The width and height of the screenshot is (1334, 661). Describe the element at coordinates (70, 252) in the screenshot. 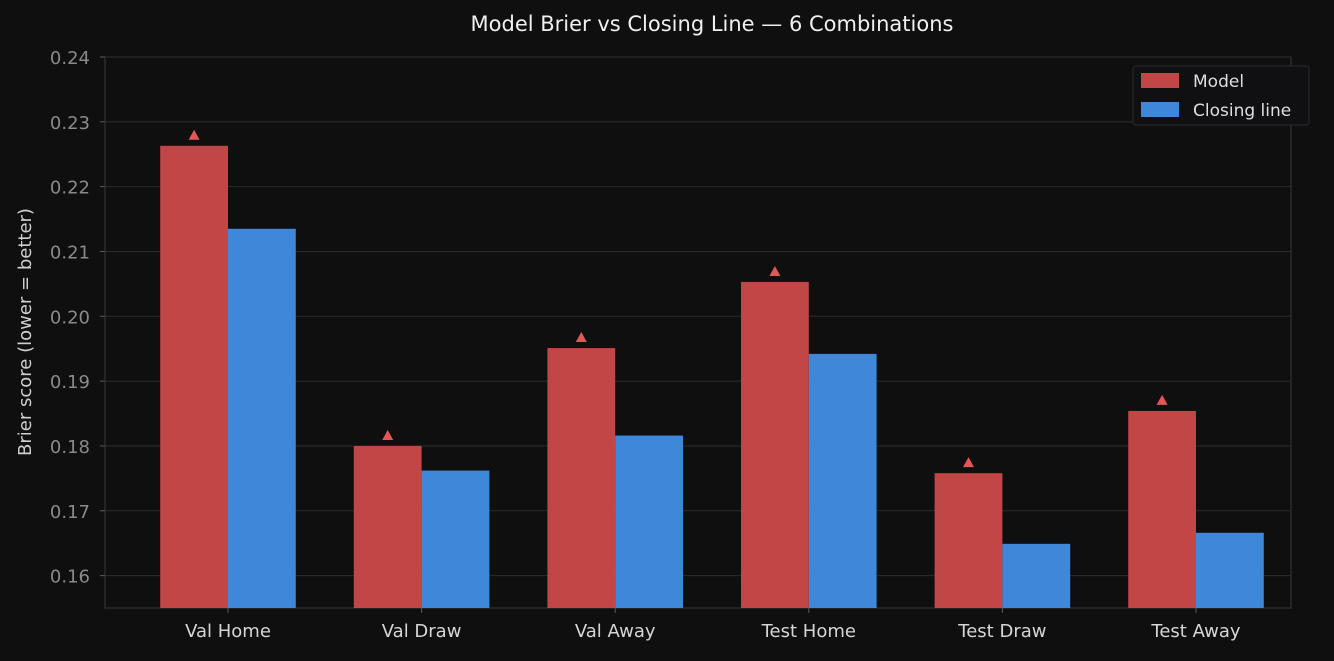

I see `y-tick-label: 0.21` at that location.